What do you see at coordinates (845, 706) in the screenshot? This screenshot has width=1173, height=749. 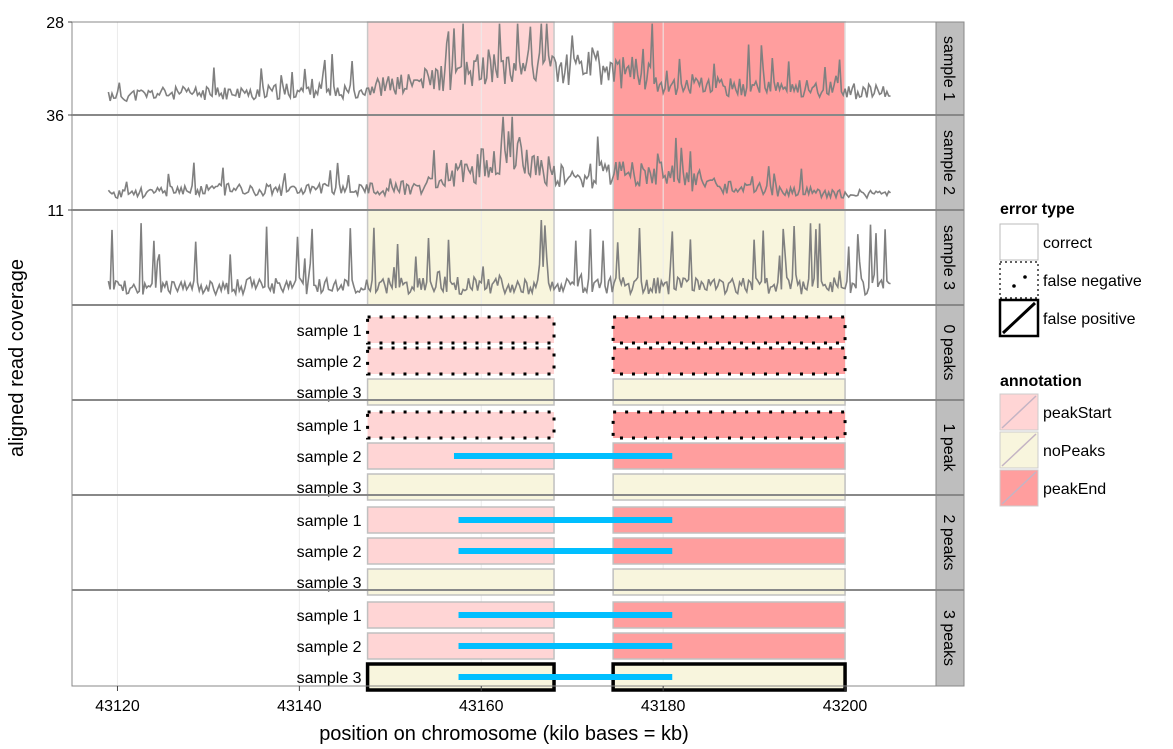 I see `x-tick-label: 43200` at bounding box center [845, 706].